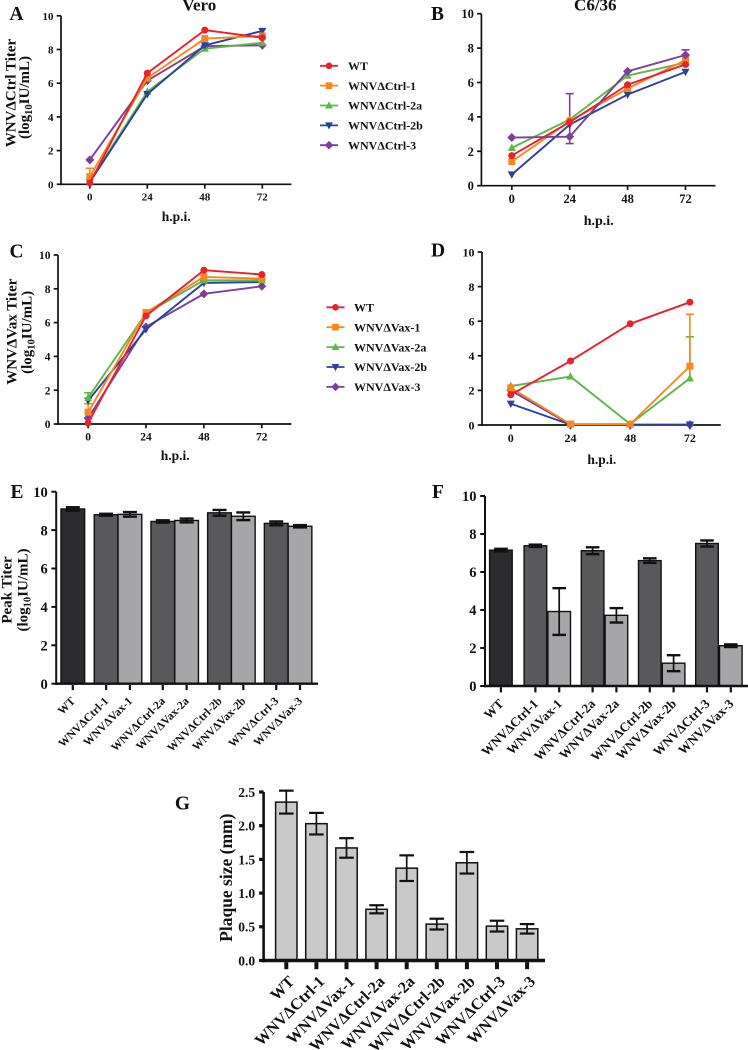  I want to click on svg-text: WNVΔVax-2b, so click(390, 367).